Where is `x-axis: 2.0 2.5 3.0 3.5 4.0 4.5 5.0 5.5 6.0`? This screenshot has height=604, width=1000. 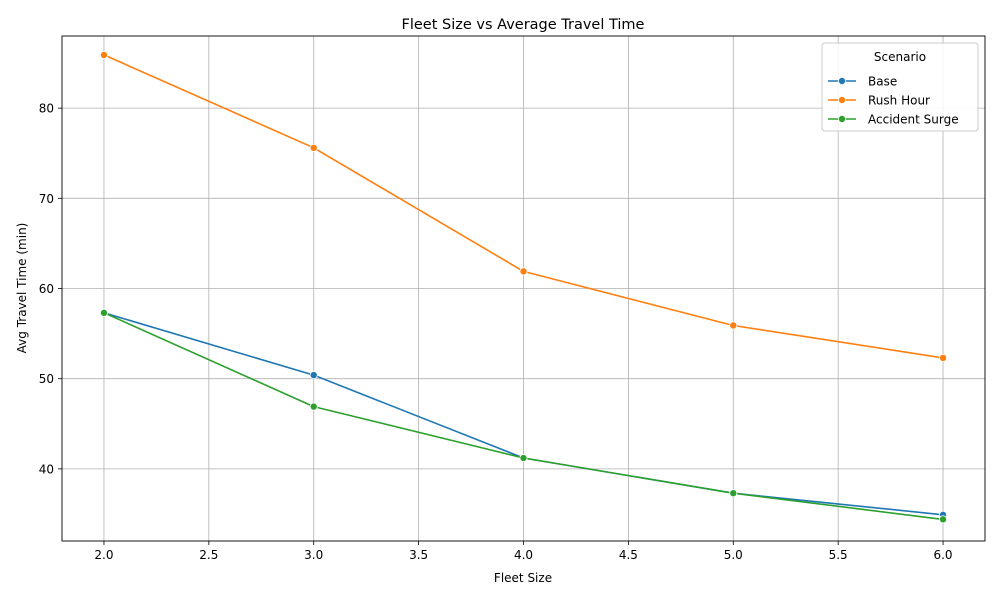
x-axis: 2.0 2.5 3.0 3.5 4.0 4.5 5.0 5.5 6.0 is located at coordinates (523, 551).